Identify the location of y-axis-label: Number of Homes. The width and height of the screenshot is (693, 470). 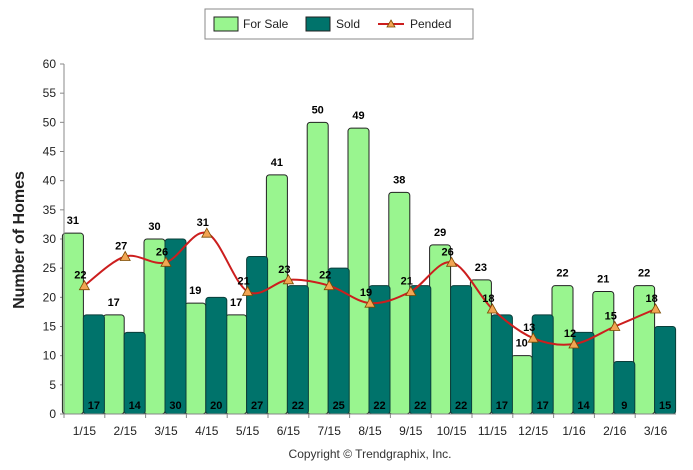
(19, 240).